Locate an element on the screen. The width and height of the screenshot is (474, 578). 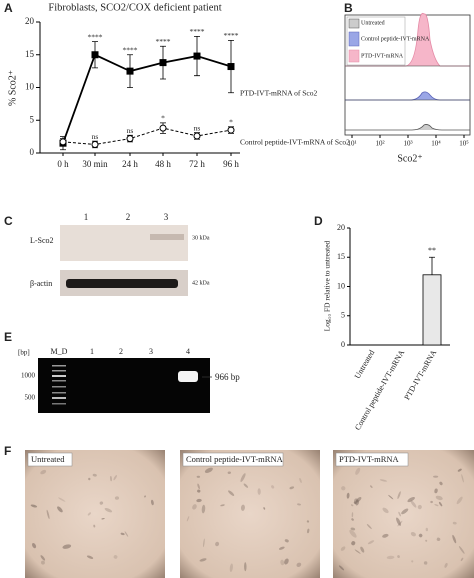
chart-title: Fibroblasts, SCO2/COX deficient patient is located at coordinates (134, 7).